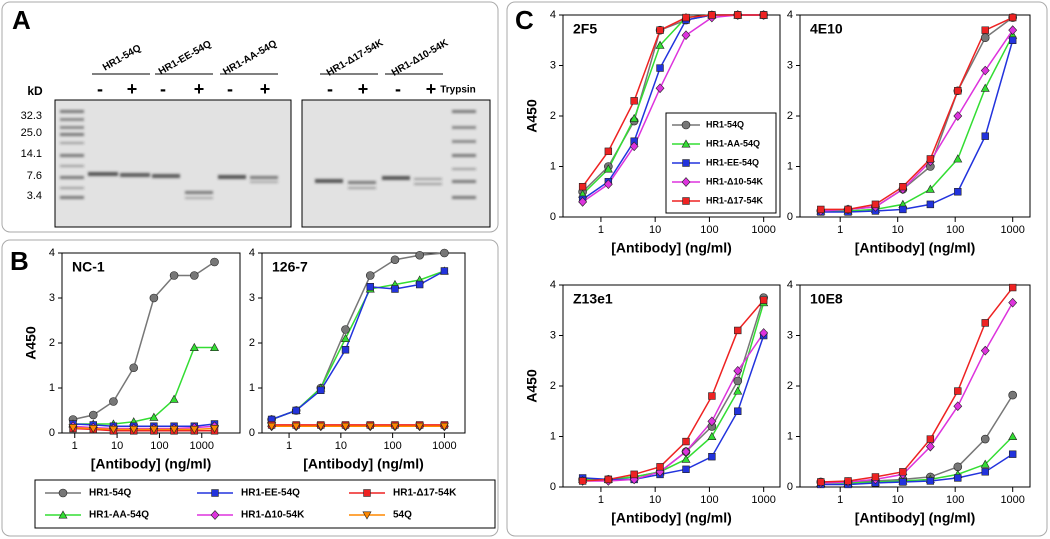 The height and width of the screenshot is (539, 1050). I want to click on plot-frame, so click(915, 116).